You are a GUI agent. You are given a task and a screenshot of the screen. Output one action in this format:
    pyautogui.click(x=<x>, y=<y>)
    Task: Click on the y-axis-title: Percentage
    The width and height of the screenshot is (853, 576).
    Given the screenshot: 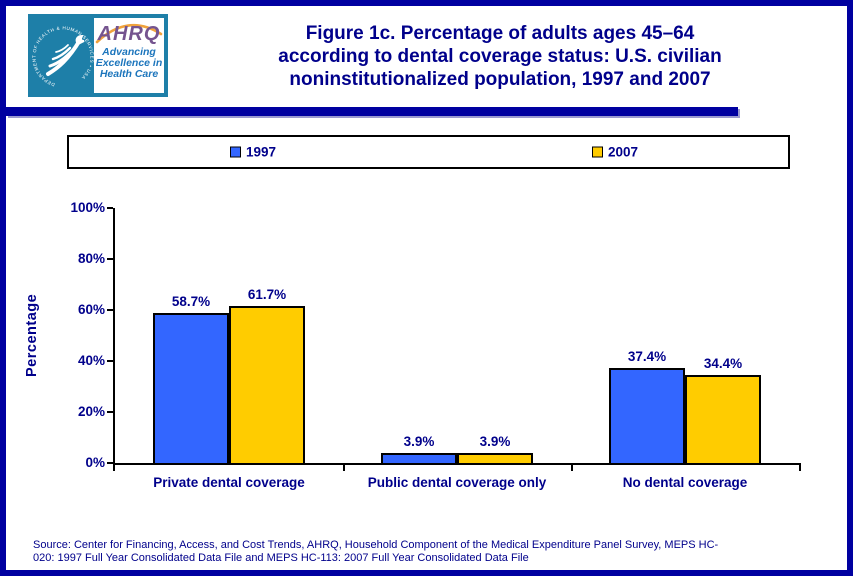 What is the action you would take?
    pyautogui.click(x=32, y=335)
    